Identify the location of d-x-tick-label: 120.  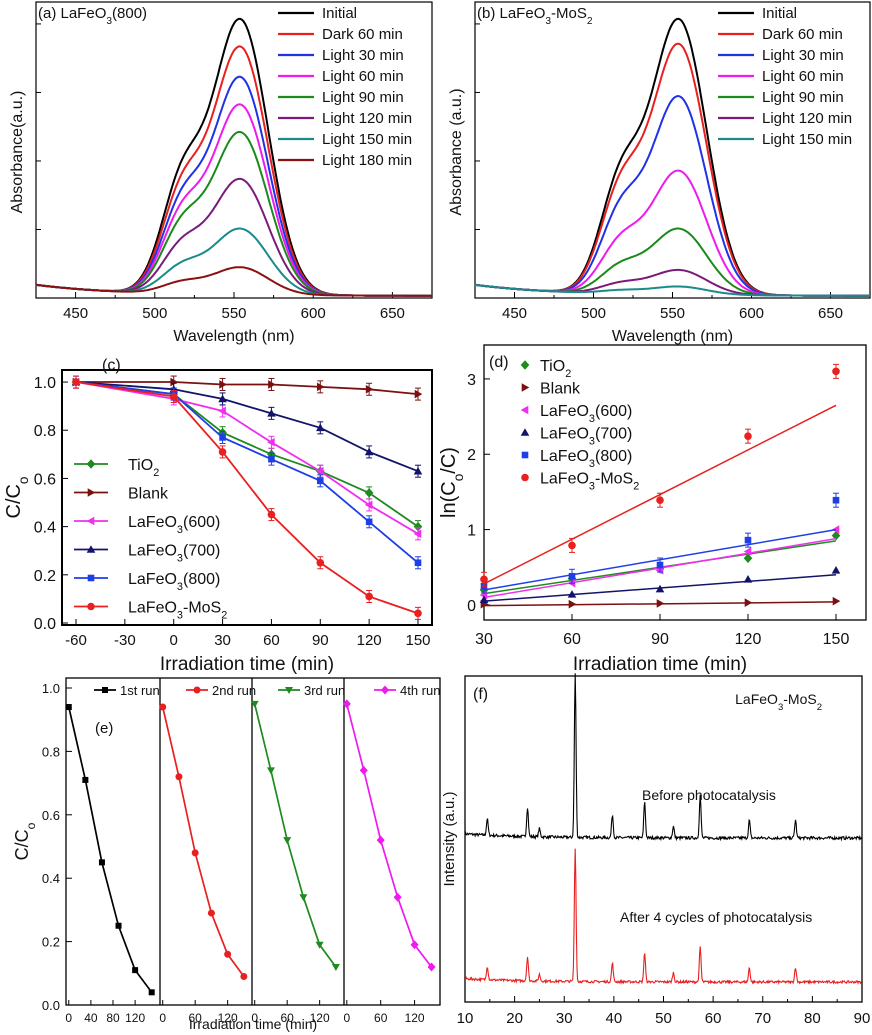
(748, 639).